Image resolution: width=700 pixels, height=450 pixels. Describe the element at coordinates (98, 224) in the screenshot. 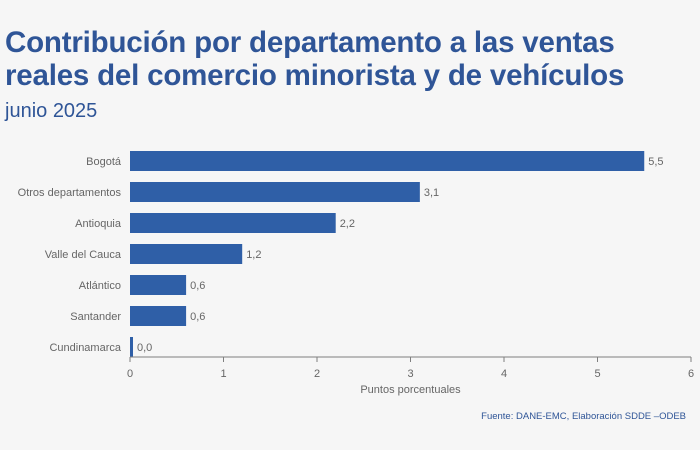

I see `category-label: Antioquia` at that location.